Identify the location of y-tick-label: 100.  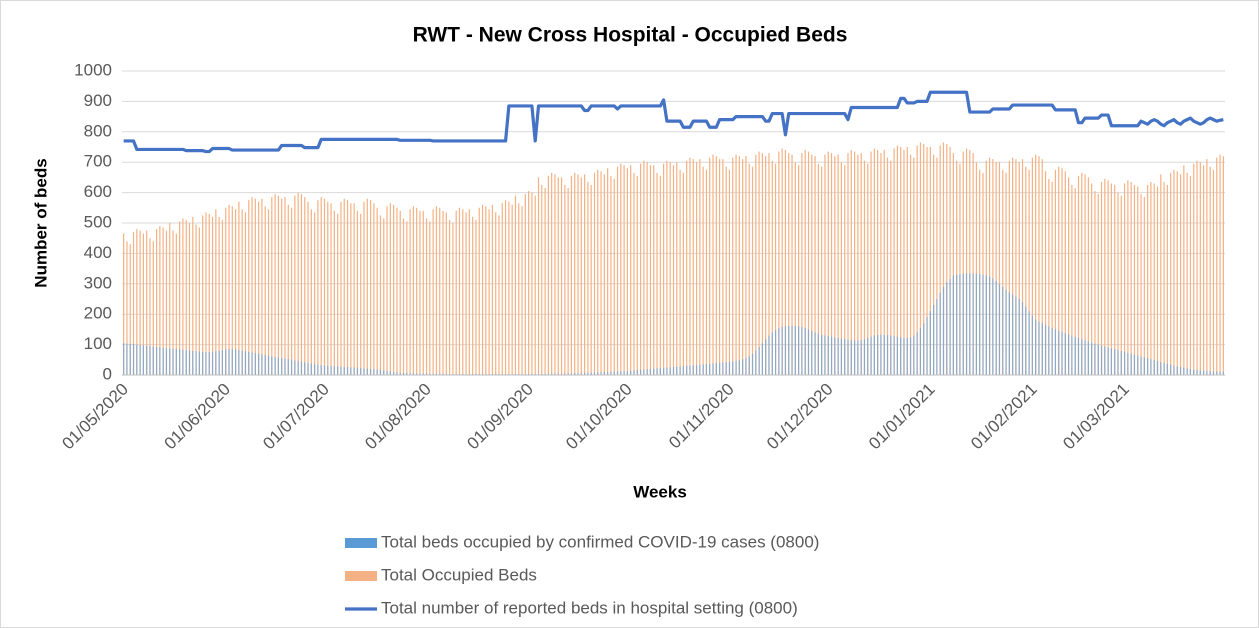
(98, 343).